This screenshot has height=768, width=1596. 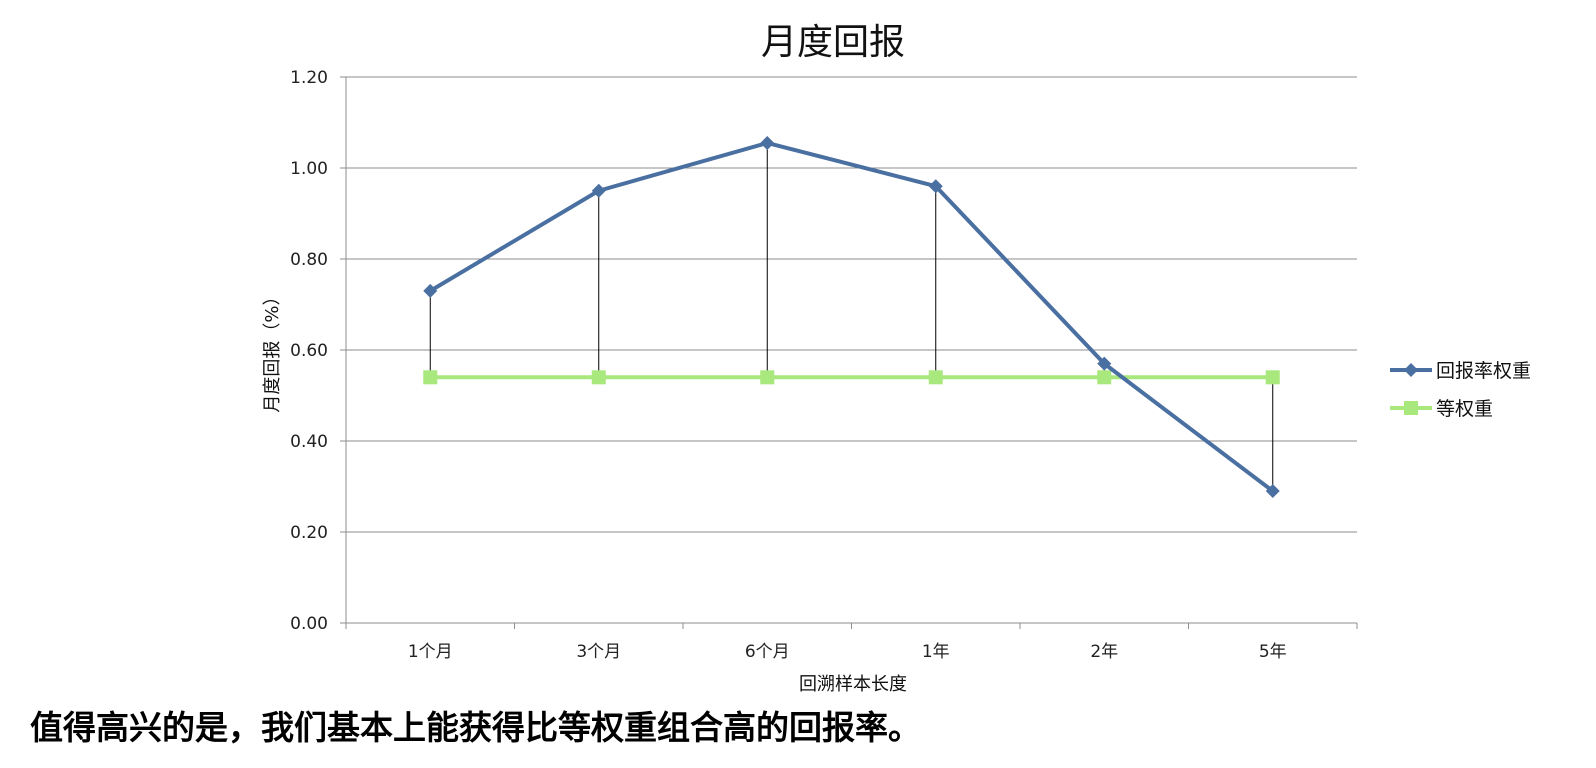 I want to click on legend-label: 等权重, so click(x=1464, y=409).